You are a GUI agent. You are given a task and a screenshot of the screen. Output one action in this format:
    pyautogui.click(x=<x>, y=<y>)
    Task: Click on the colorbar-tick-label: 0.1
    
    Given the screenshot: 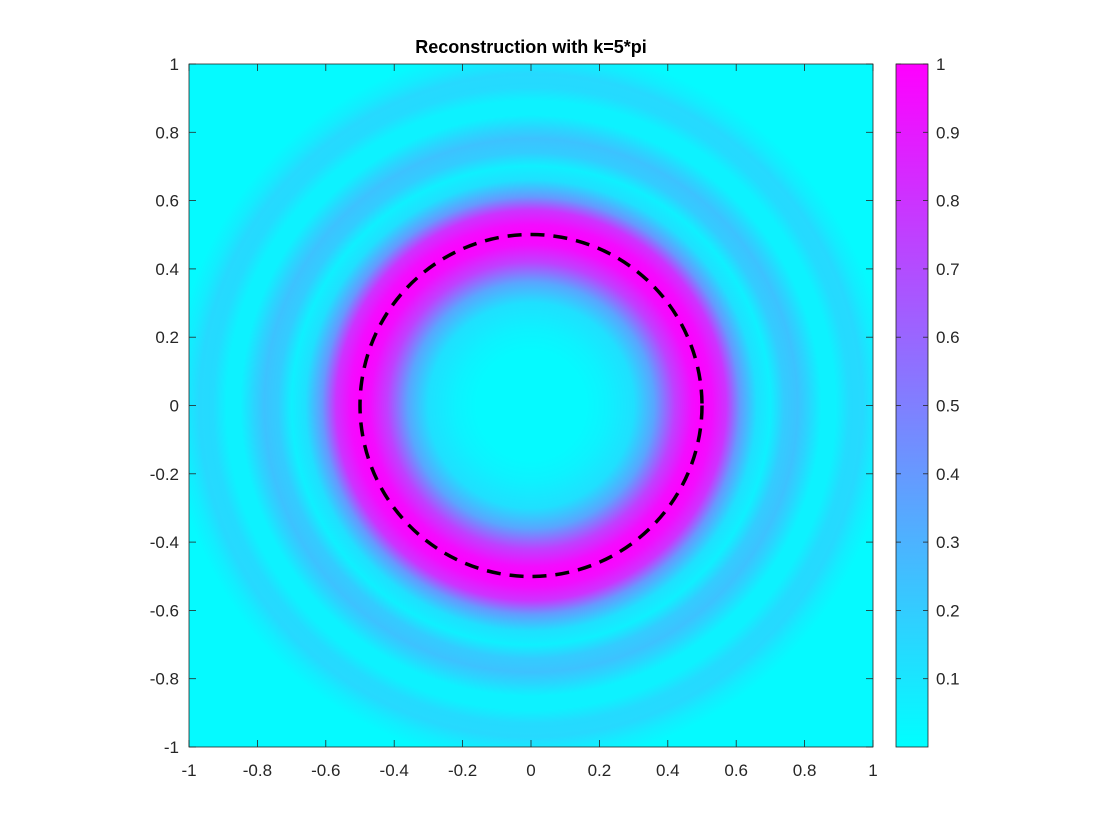 What is the action you would take?
    pyautogui.click(x=948, y=679)
    